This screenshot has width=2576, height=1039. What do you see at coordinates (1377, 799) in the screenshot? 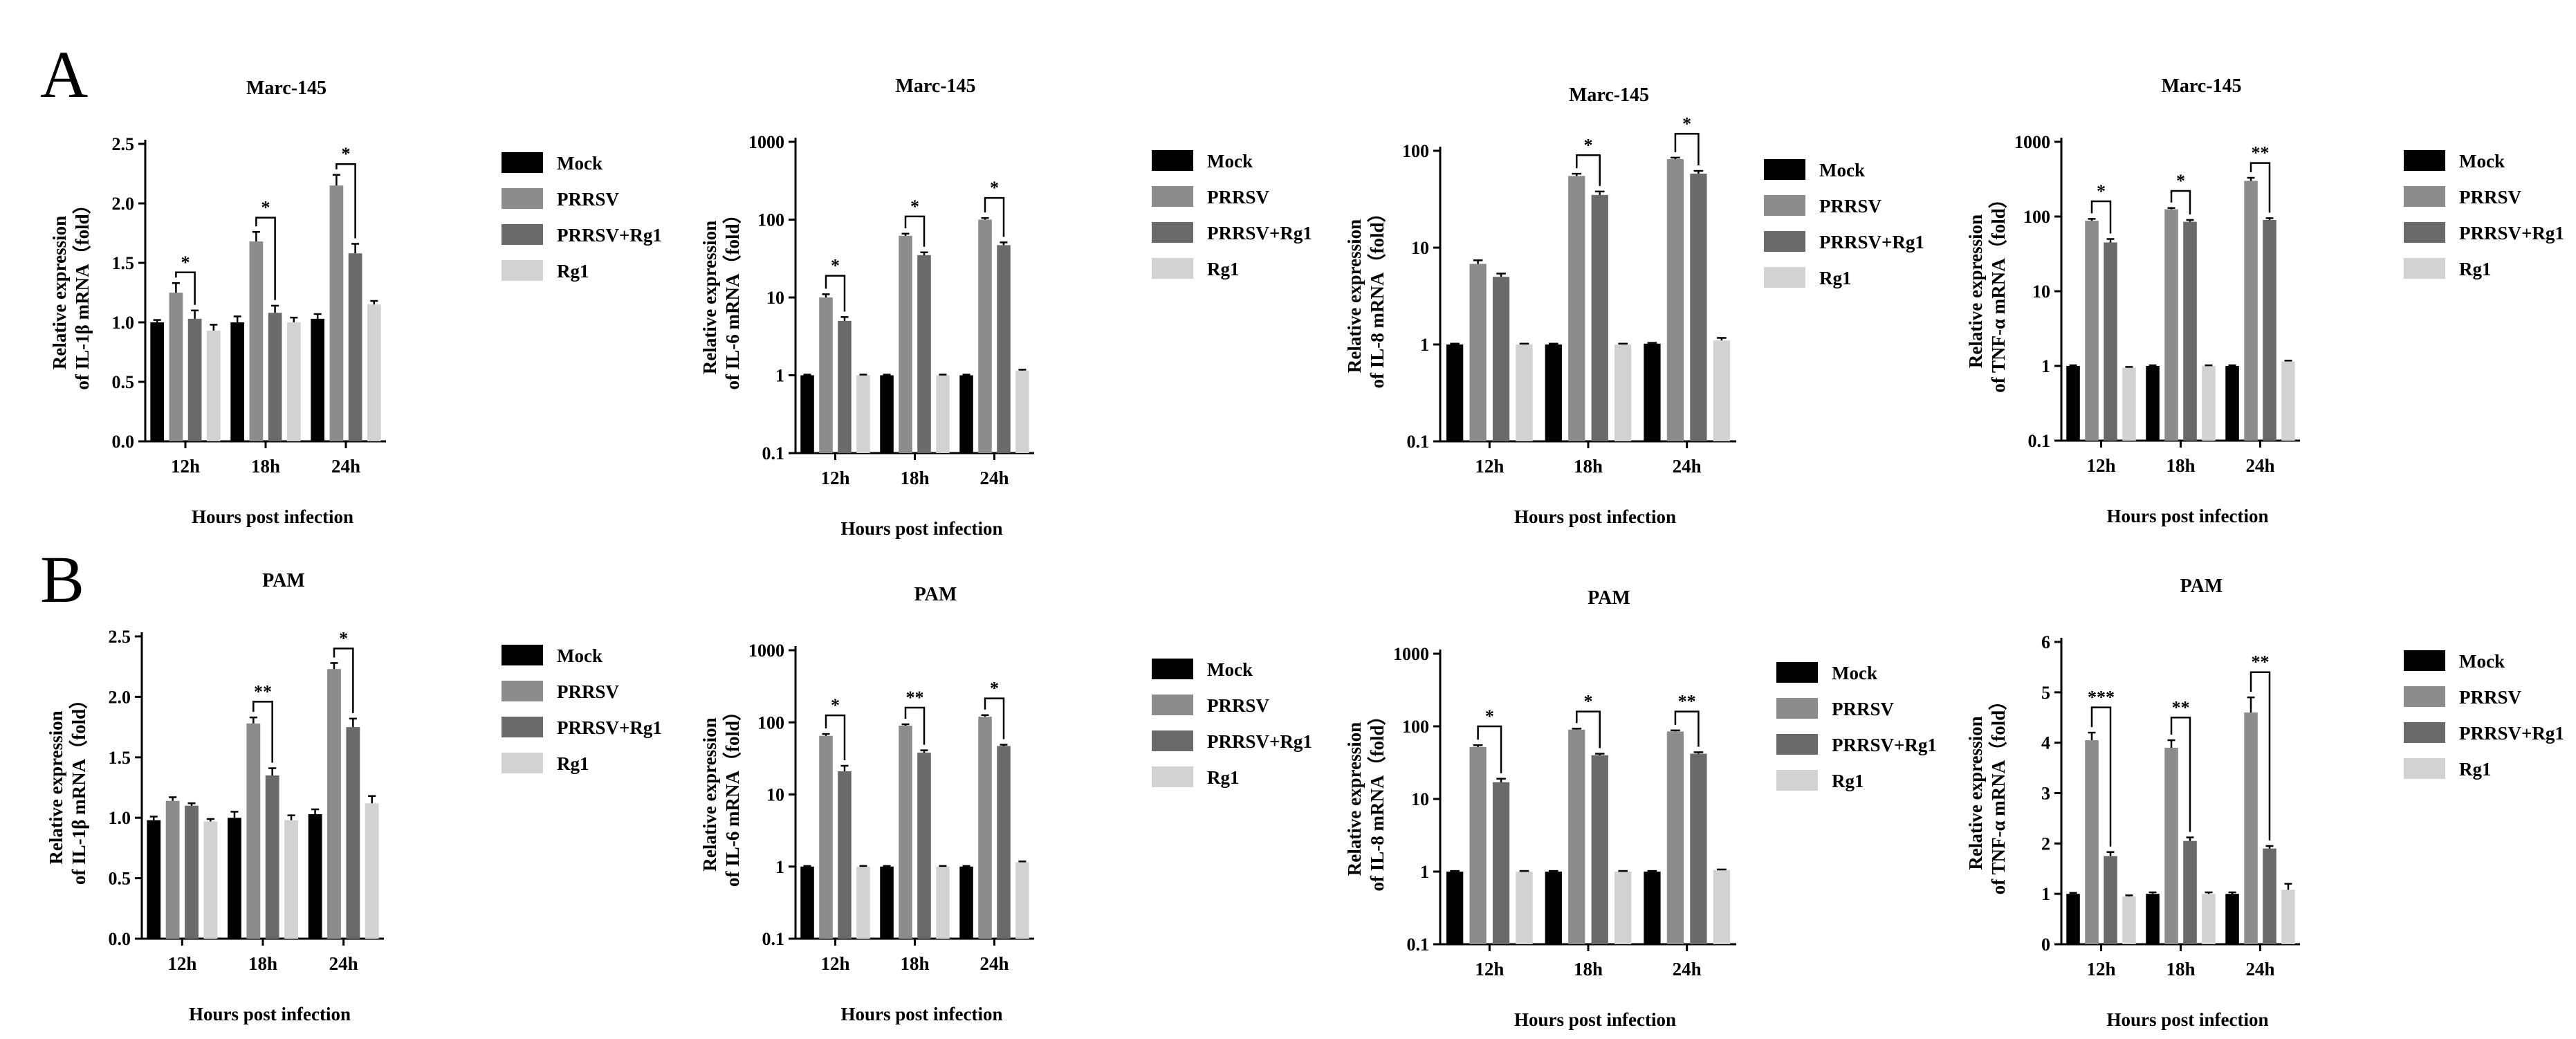
I see `y-axis-label-line: of IL-8 mRNA（fold）` at bounding box center [1377, 799].